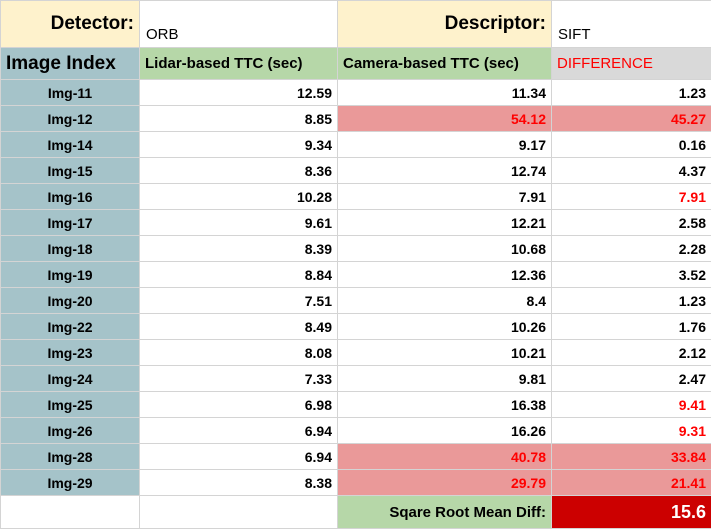 This screenshot has width=711, height=530. I want to click on image-index-cell: Img-16, so click(70, 196).